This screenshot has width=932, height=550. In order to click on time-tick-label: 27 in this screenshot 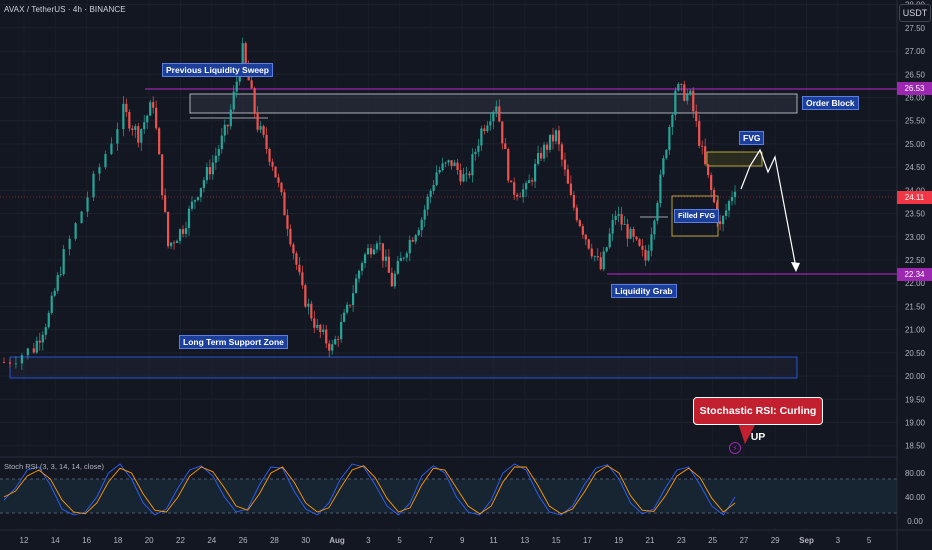, I will do `click(743, 540)`.